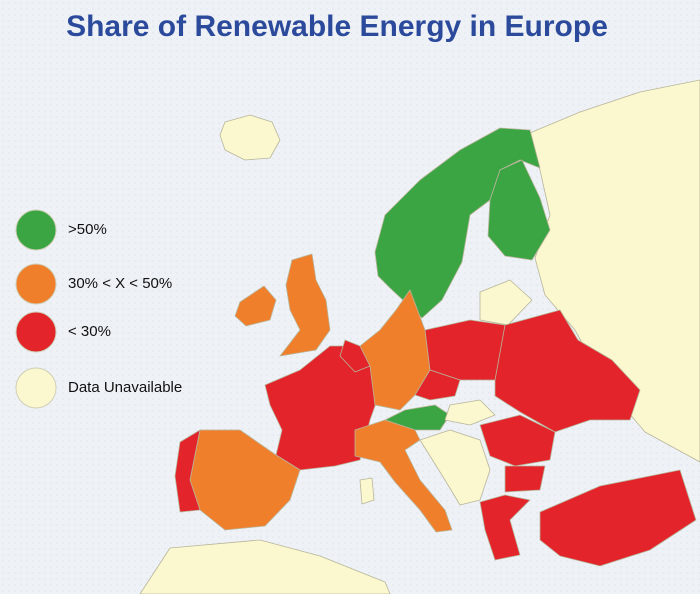 This screenshot has width=700, height=594. Describe the element at coordinates (265, 566) in the screenshot. I see `north-africa` at that location.